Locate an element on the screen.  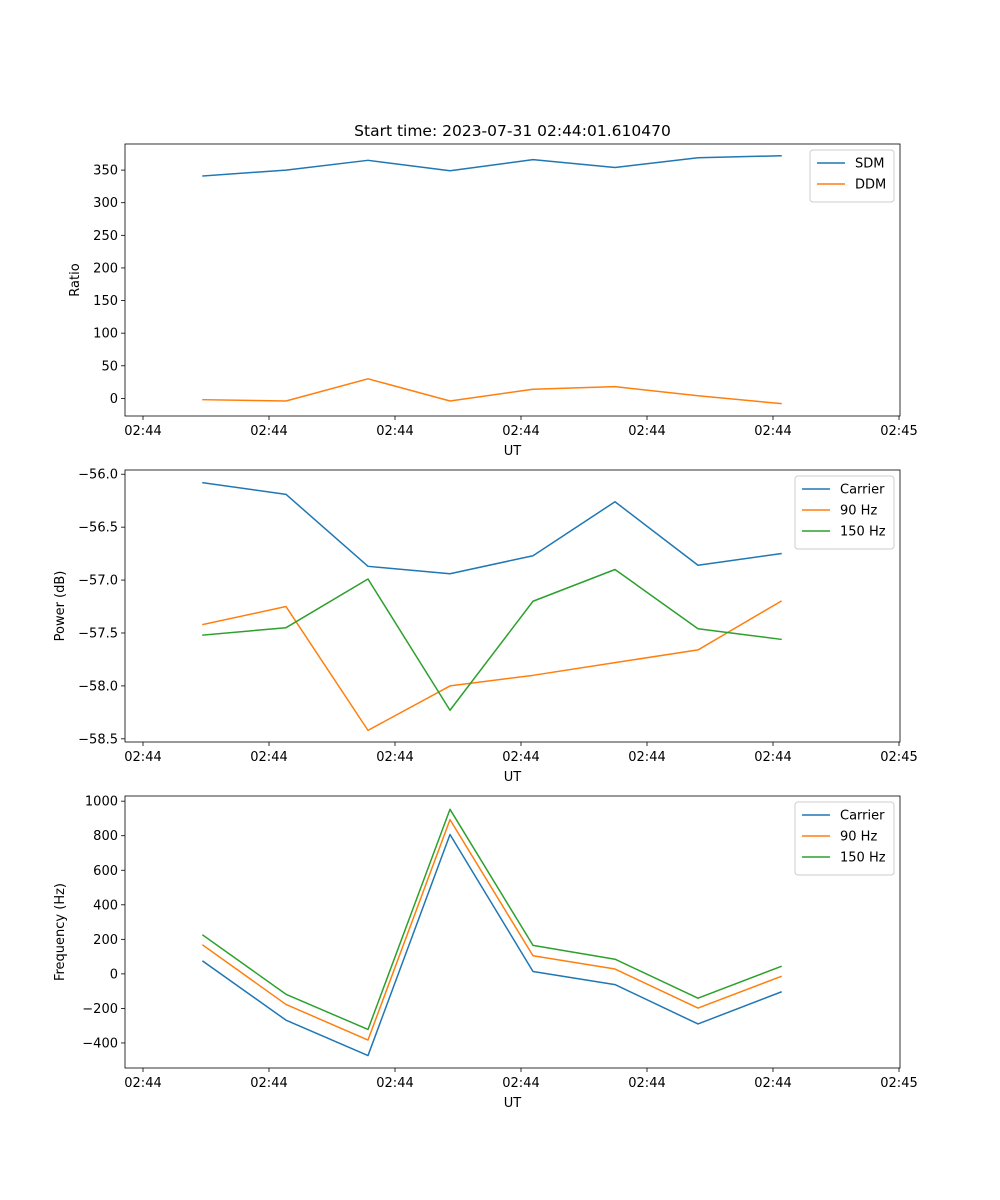
y-tick-label: −56.5 is located at coordinates (98, 528).